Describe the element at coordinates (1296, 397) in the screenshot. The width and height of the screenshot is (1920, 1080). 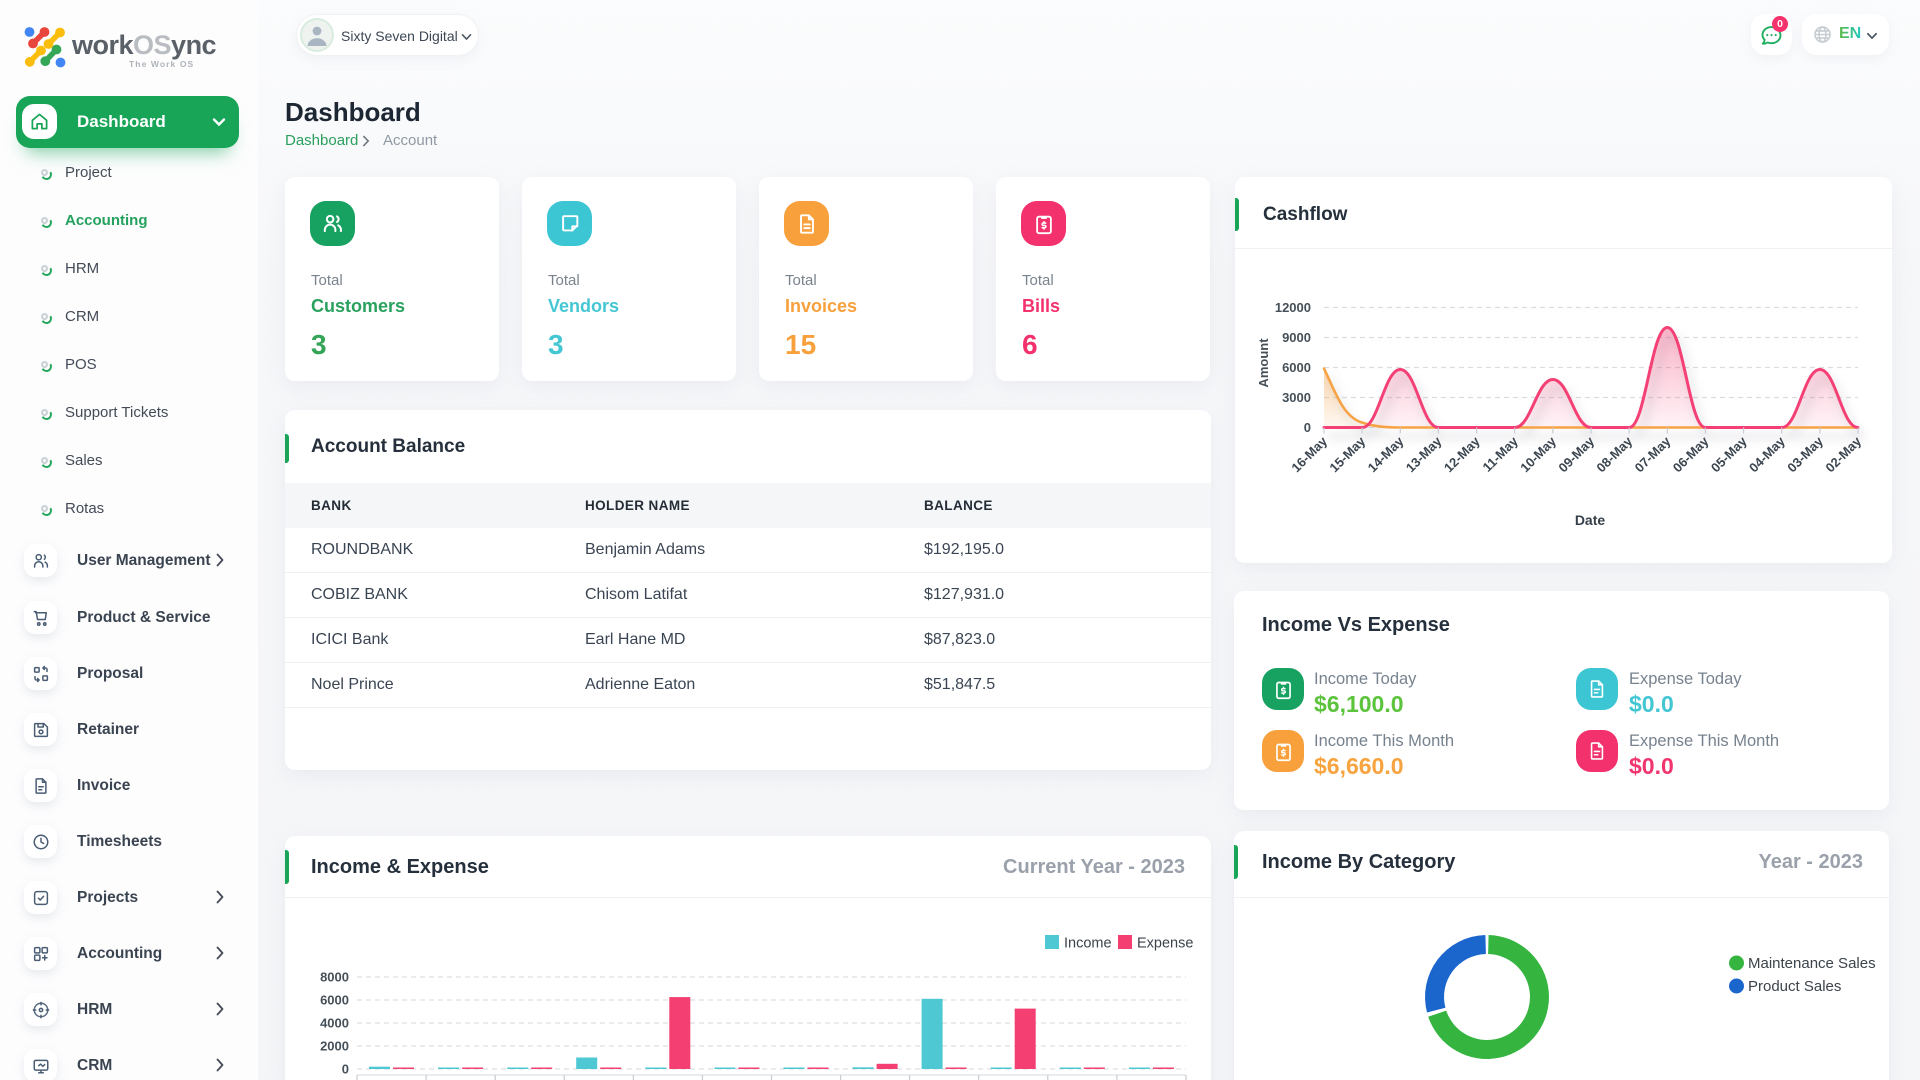
I see `svg-text: 3000` at that location.